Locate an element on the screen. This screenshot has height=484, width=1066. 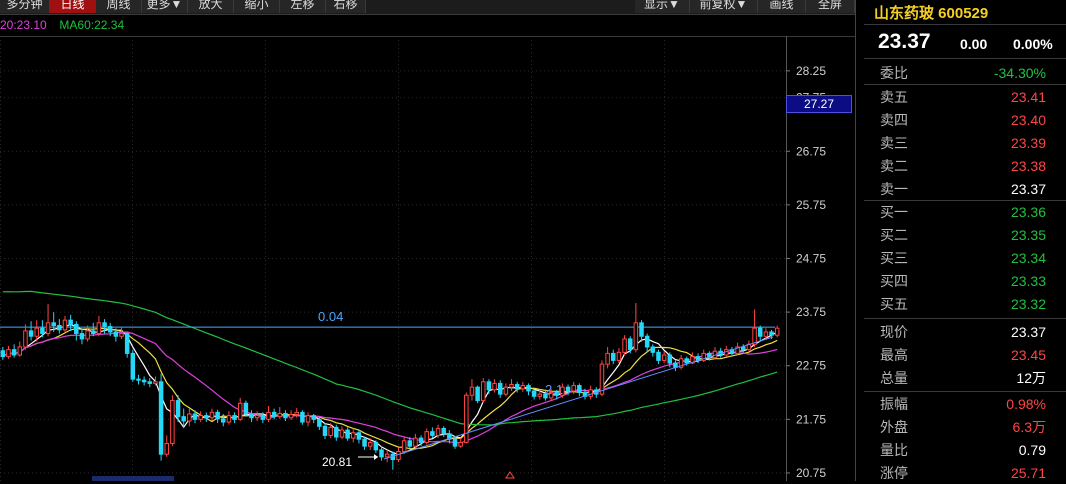
weibi-value: -34.30% is located at coordinates (1019, 73).